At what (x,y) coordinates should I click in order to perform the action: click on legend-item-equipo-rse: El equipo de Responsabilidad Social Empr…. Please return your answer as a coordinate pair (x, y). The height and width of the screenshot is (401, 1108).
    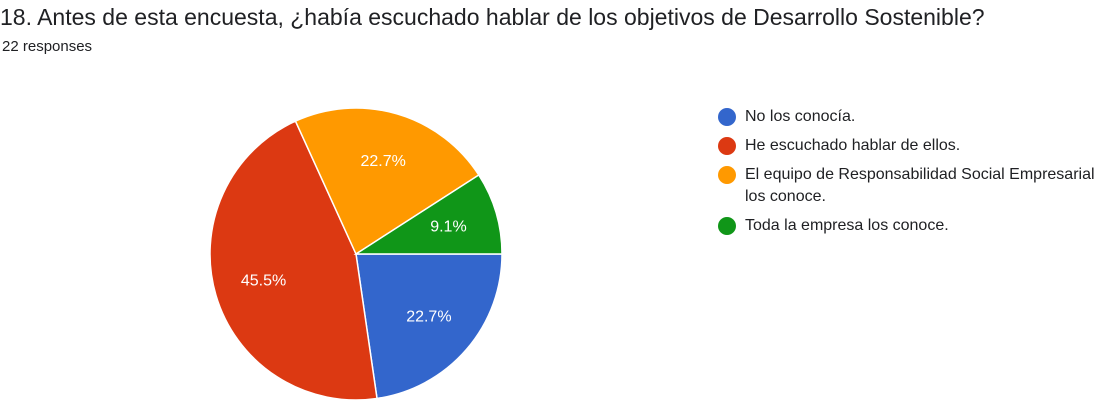
    Looking at the image, I should click on (908, 186).